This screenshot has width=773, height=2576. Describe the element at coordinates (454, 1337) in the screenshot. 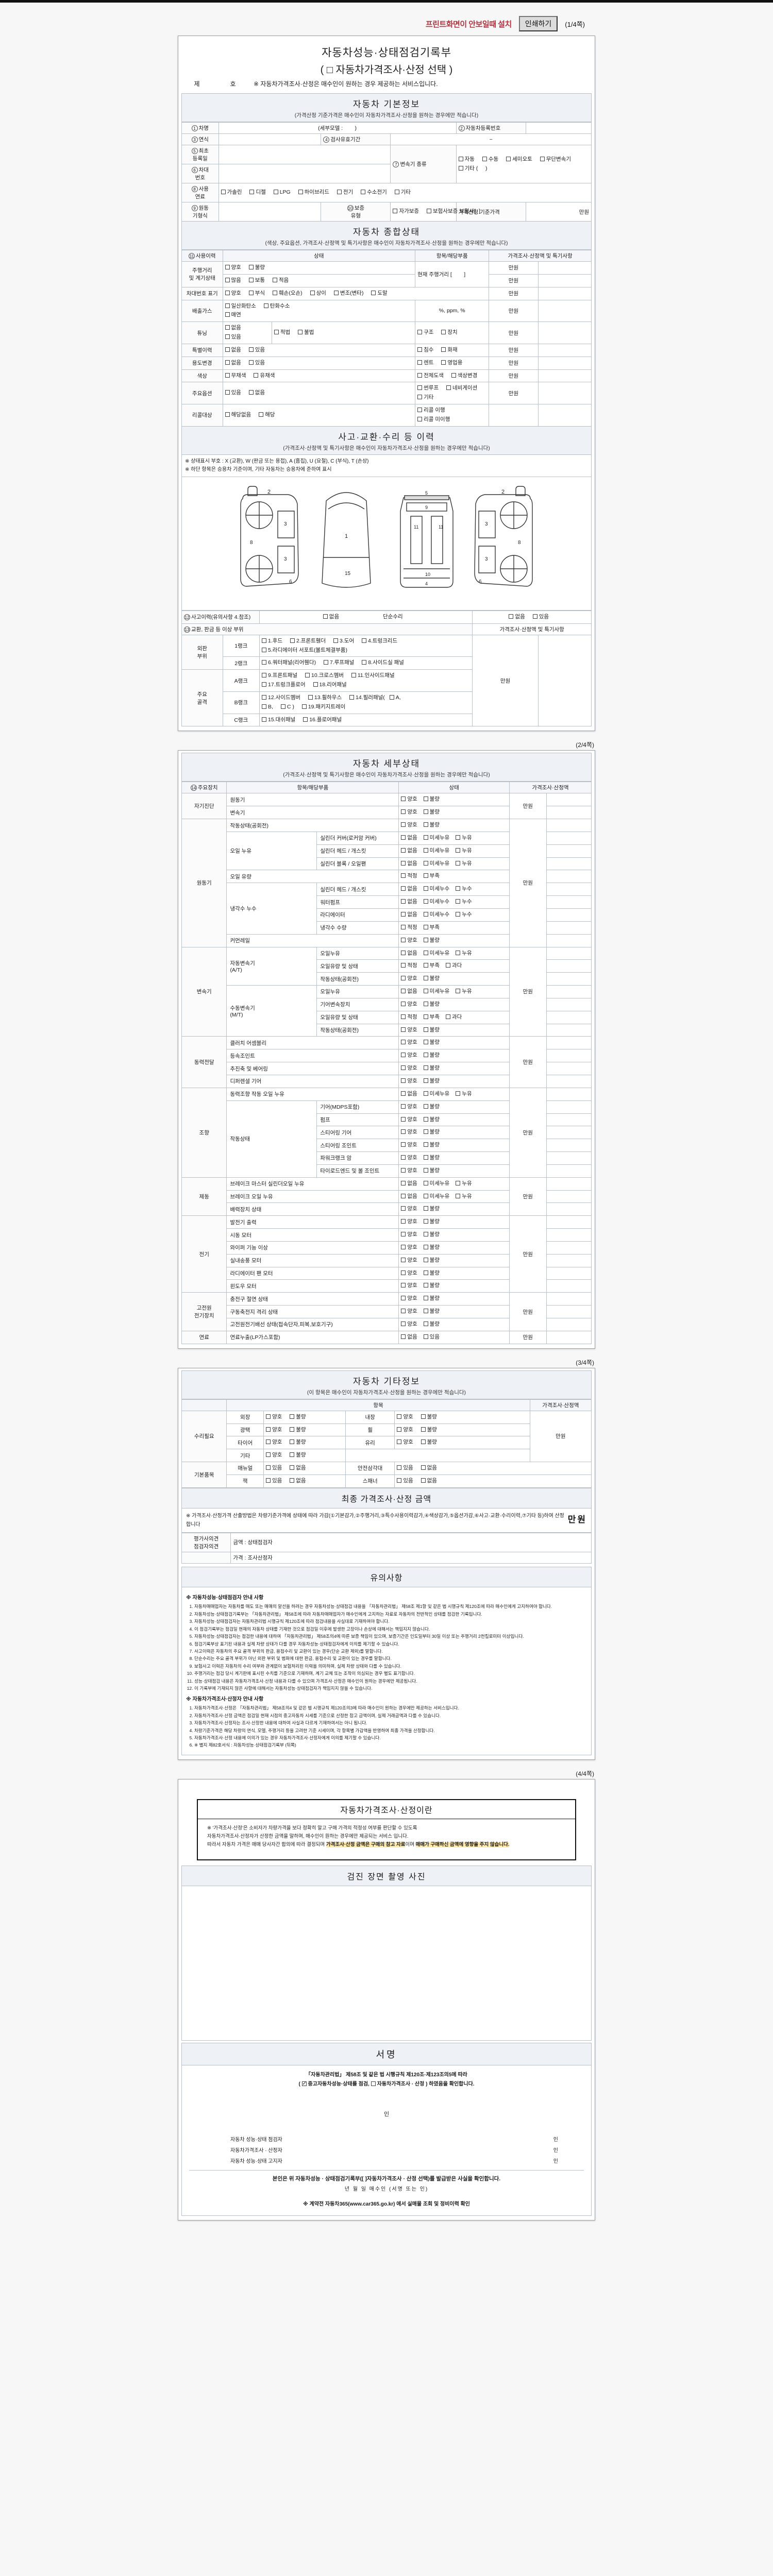

I see `cell-detail-state-options: 없음 있음` at that location.